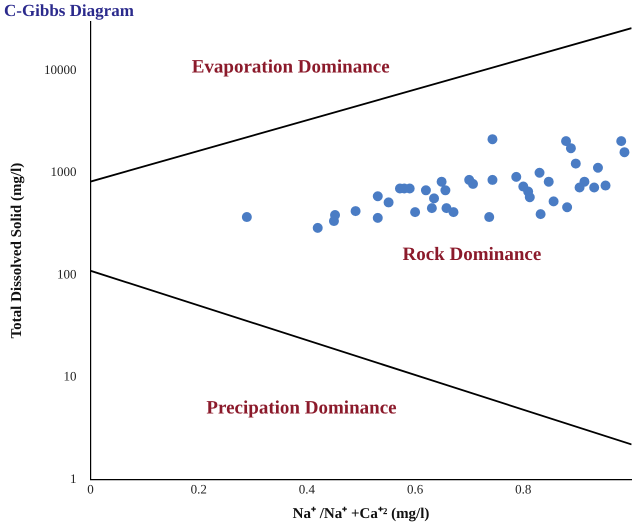  What do you see at coordinates (291, 67) in the screenshot?
I see `annotation: Evaporation Dominance` at bounding box center [291, 67].